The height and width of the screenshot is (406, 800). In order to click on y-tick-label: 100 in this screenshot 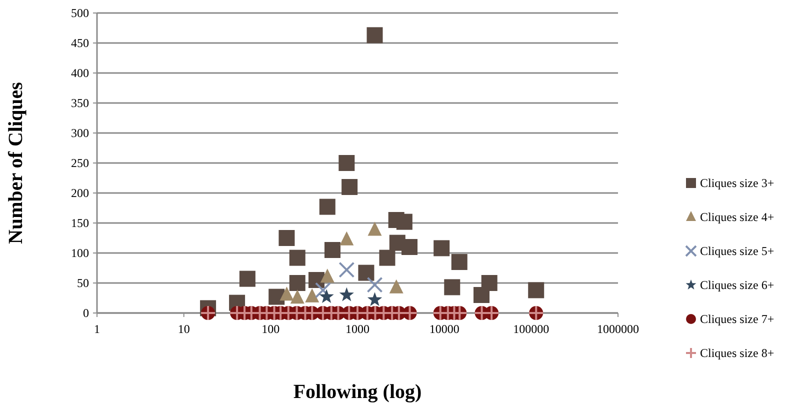, I will do `click(80, 253)`.